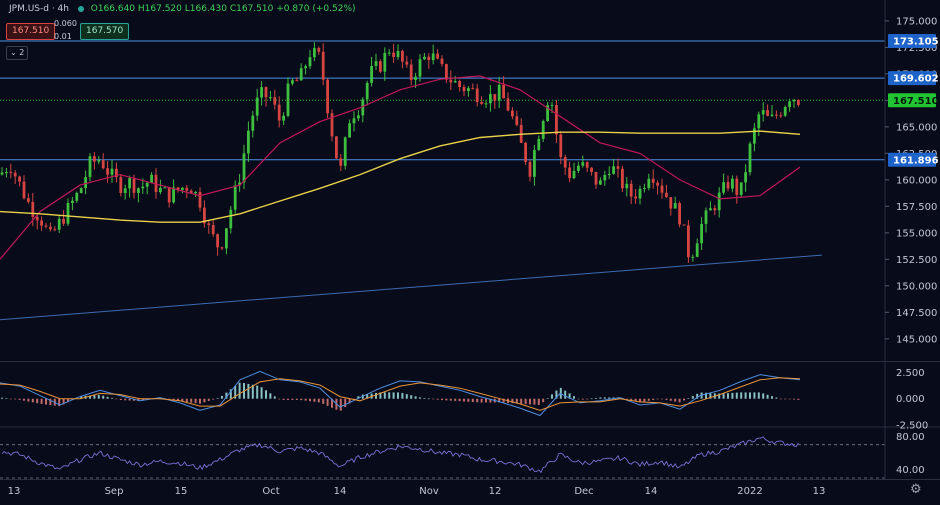 This screenshot has width=940, height=505. Describe the element at coordinates (916, 233) in the screenshot. I see `y-tick-label: 155.000` at that location.